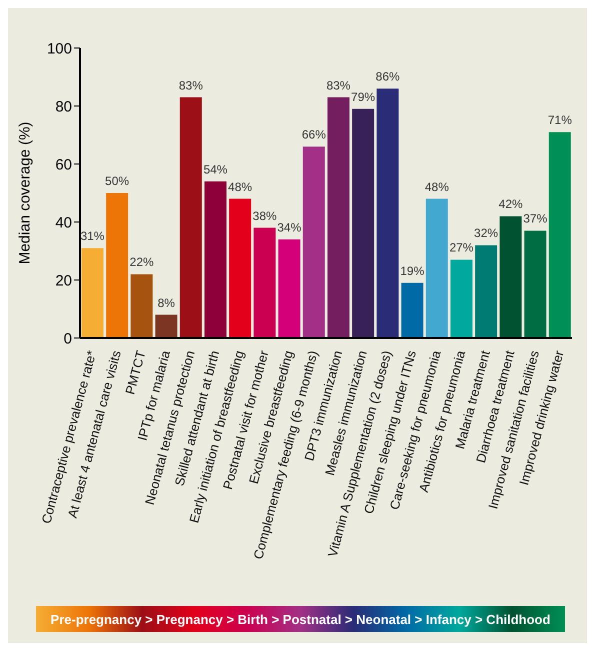 The image size is (595, 651). Describe the element at coordinates (388, 77) in the screenshot. I see `data-label: 86%` at that location.